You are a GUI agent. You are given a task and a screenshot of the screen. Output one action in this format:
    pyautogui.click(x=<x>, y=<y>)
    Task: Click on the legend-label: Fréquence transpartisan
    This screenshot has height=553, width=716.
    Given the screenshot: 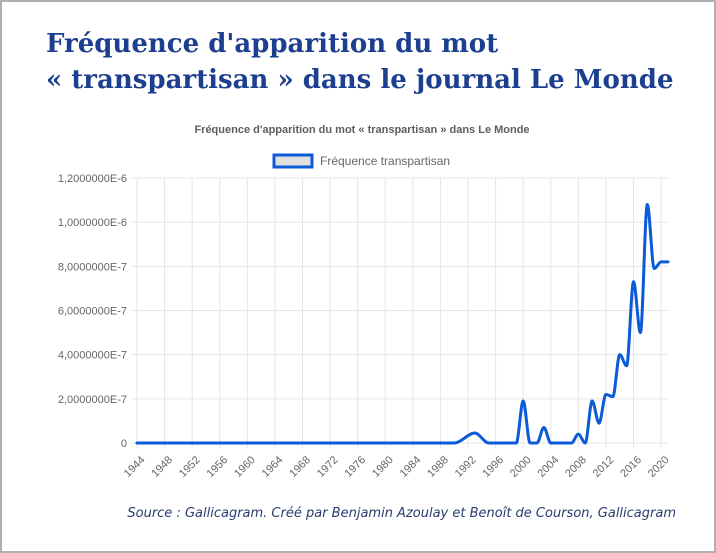 What is the action you would take?
    pyautogui.click(x=385, y=161)
    